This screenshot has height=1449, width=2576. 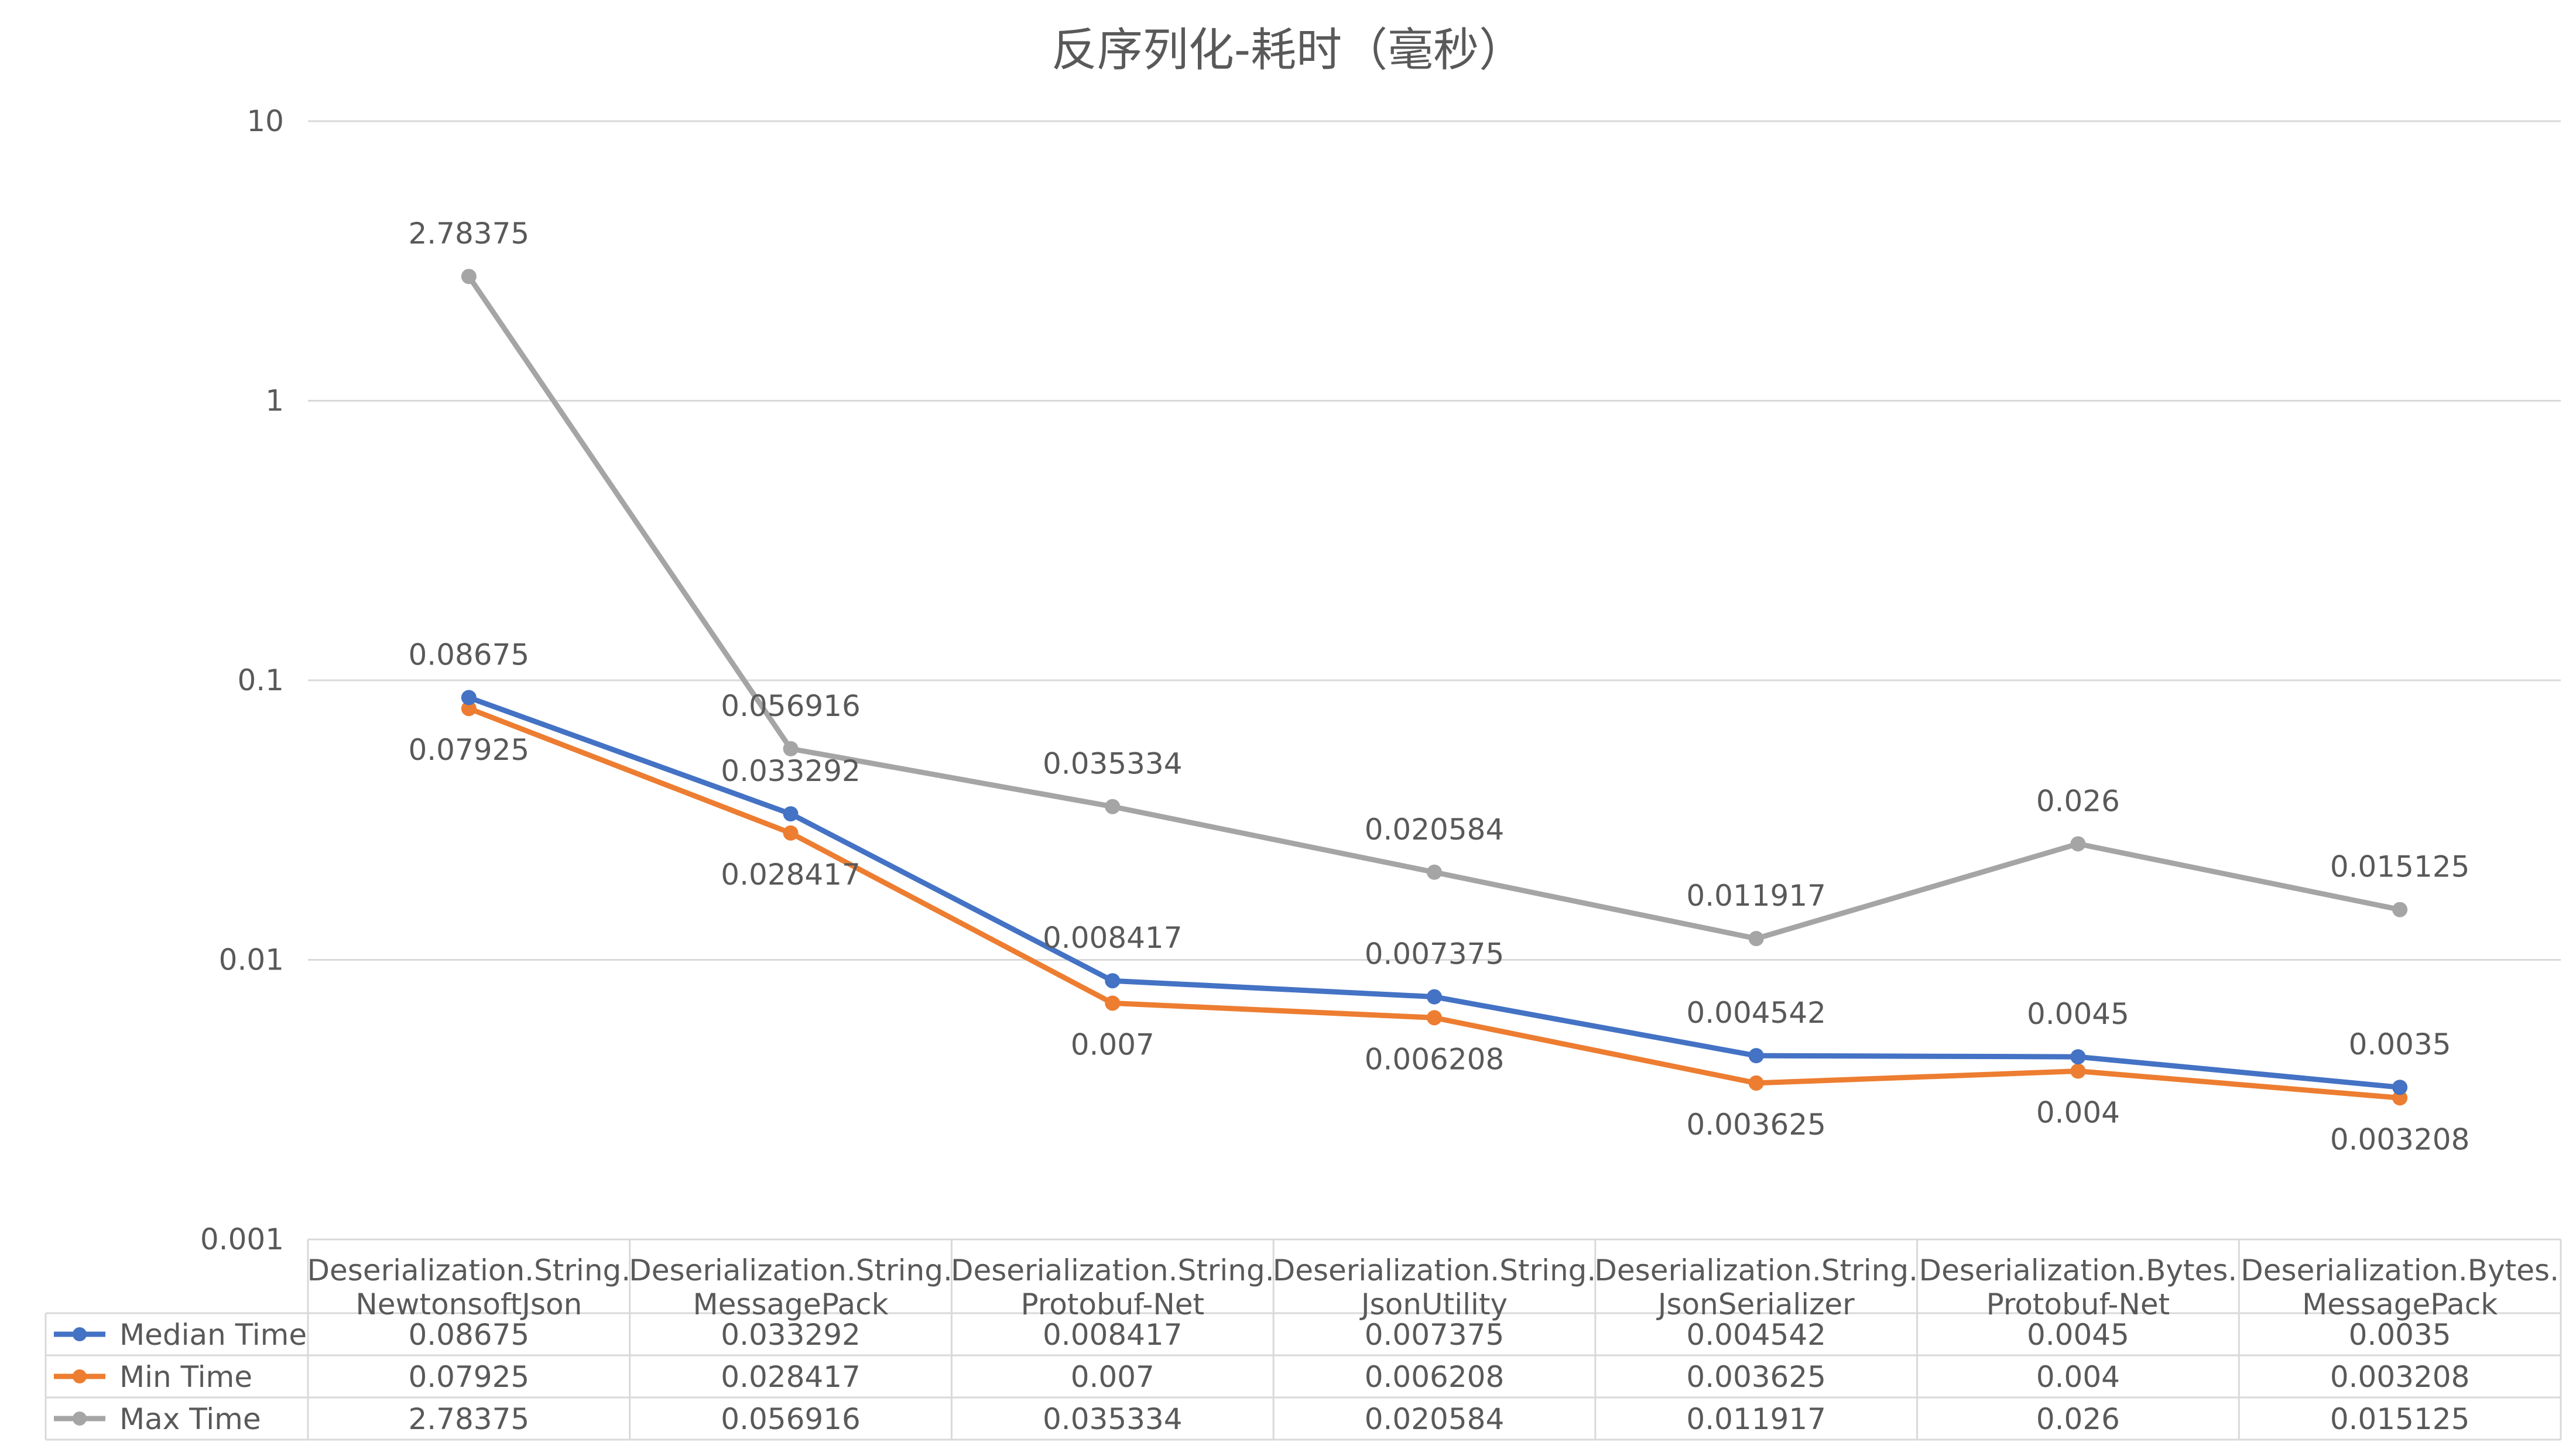 I want to click on table-cell: 0.033292, so click(x=791, y=1335).